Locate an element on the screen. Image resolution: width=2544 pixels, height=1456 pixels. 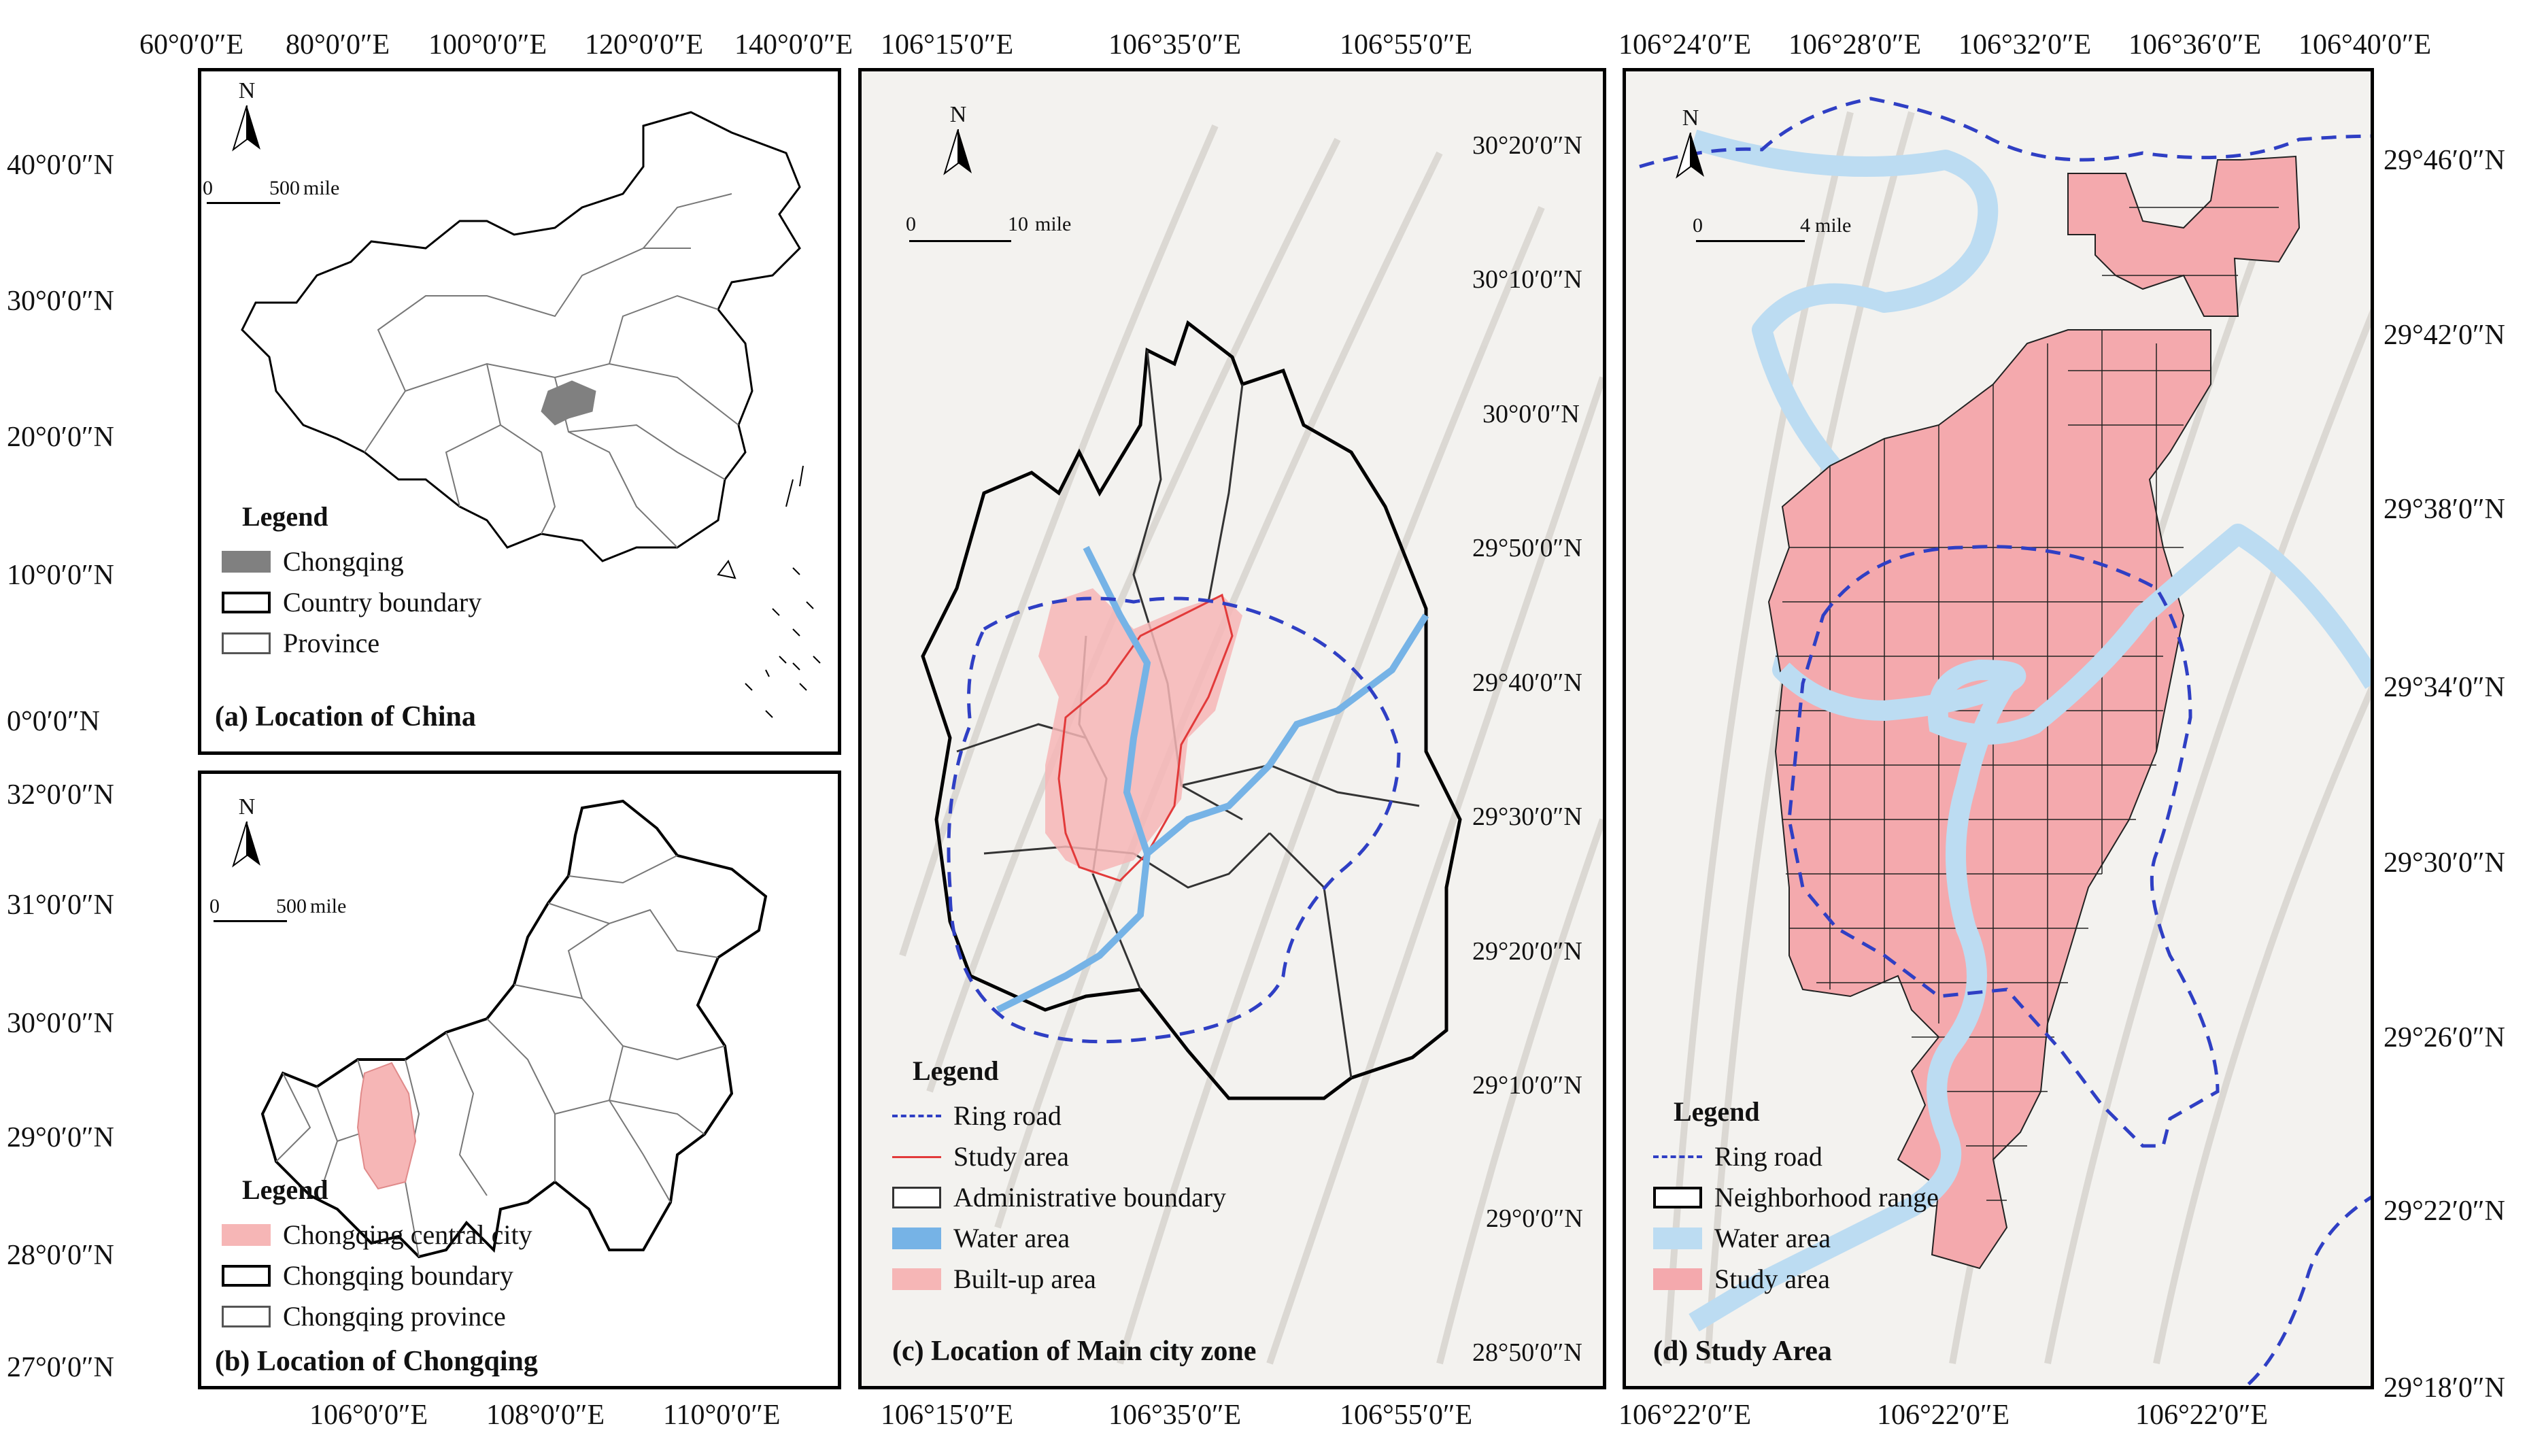
tick-b-left-1: 31°0′0″N is located at coordinates (60, 905).